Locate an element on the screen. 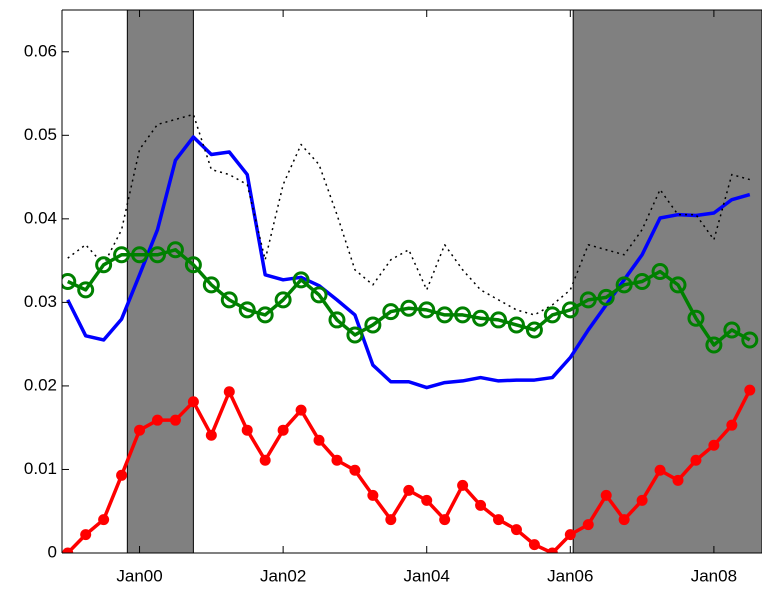 This screenshot has width=762, height=590. x-tick-label: Jan02 is located at coordinates (283, 575).